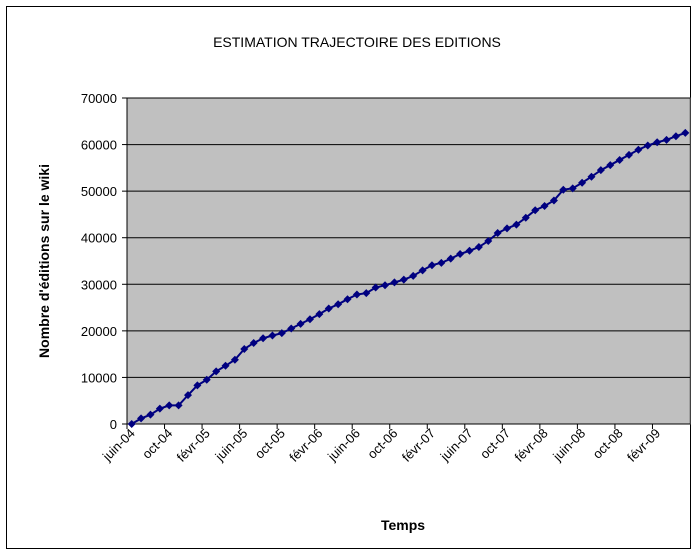  Describe the element at coordinates (99, 331) in the screenshot. I see `y-tick-label: 20000` at that location.